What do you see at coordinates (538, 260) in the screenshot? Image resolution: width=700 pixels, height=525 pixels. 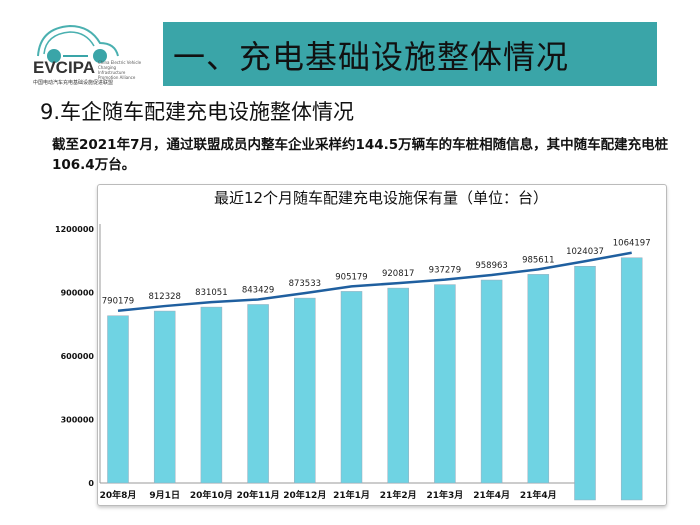 I see `data-label: 985611` at bounding box center [538, 260].